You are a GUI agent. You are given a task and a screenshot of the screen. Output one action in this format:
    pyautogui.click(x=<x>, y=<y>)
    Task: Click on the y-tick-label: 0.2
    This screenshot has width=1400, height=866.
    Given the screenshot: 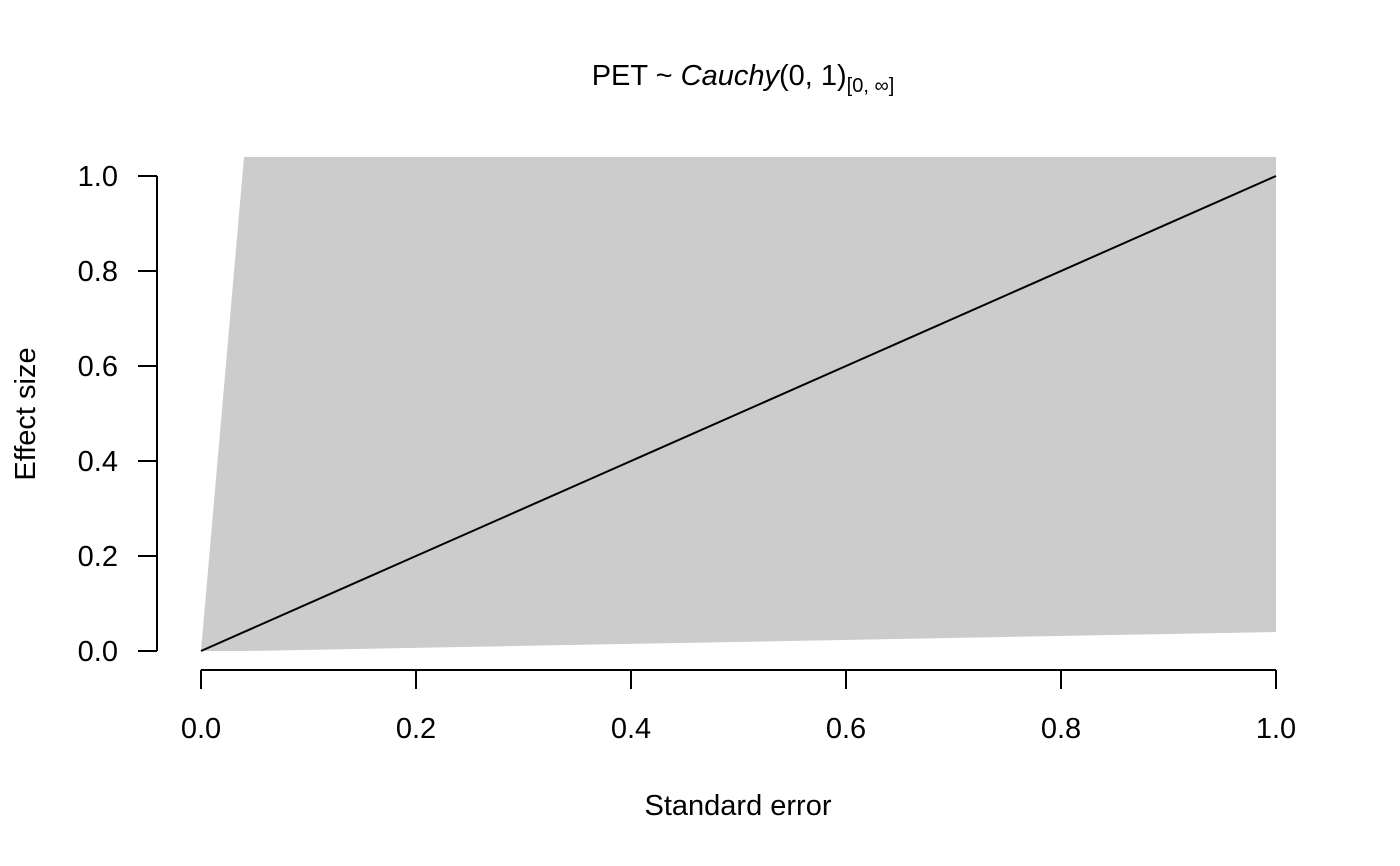 What is the action you would take?
    pyautogui.click(x=98, y=557)
    